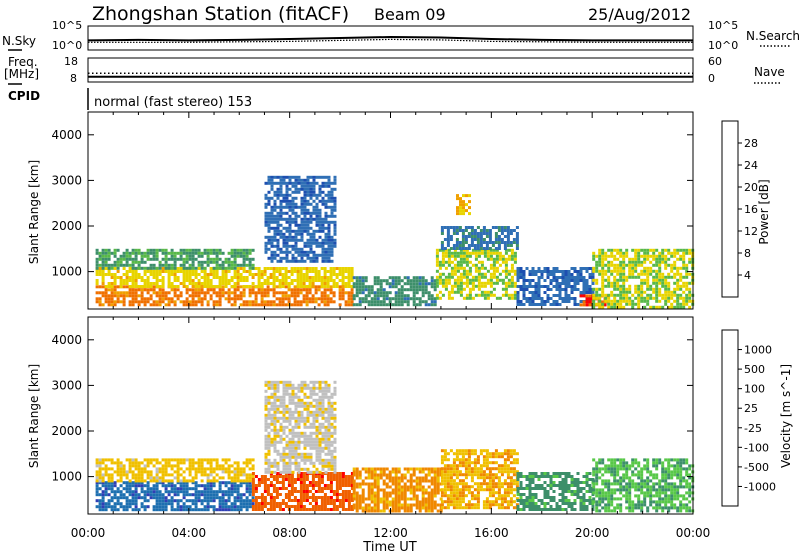 Image resolution: width=800 pixels, height=554 pixels. I want to click on cpid-label: CPID, so click(24, 96).